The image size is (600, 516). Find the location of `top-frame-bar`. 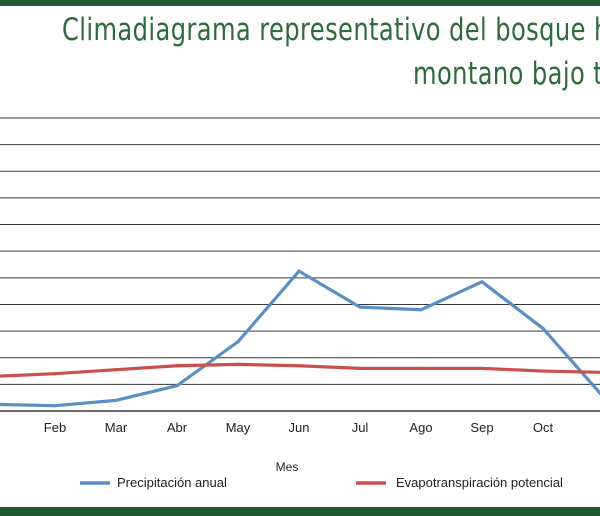

top-frame-bar is located at coordinates (300, 3).